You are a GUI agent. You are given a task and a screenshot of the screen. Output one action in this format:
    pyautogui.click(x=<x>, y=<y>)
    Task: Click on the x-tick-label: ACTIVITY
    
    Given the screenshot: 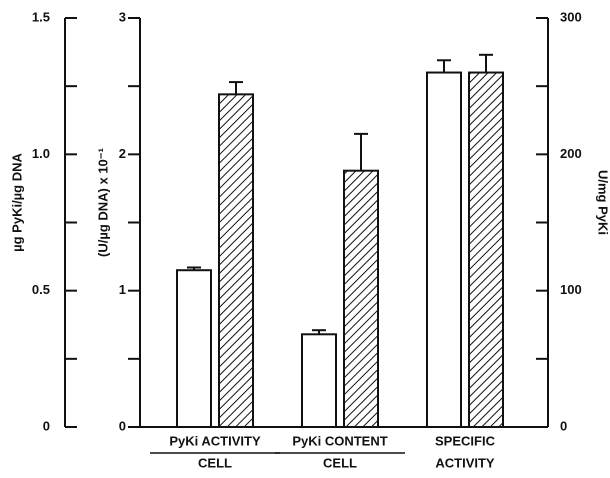 What is the action you would take?
    pyautogui.click(x=465, y=462)
    